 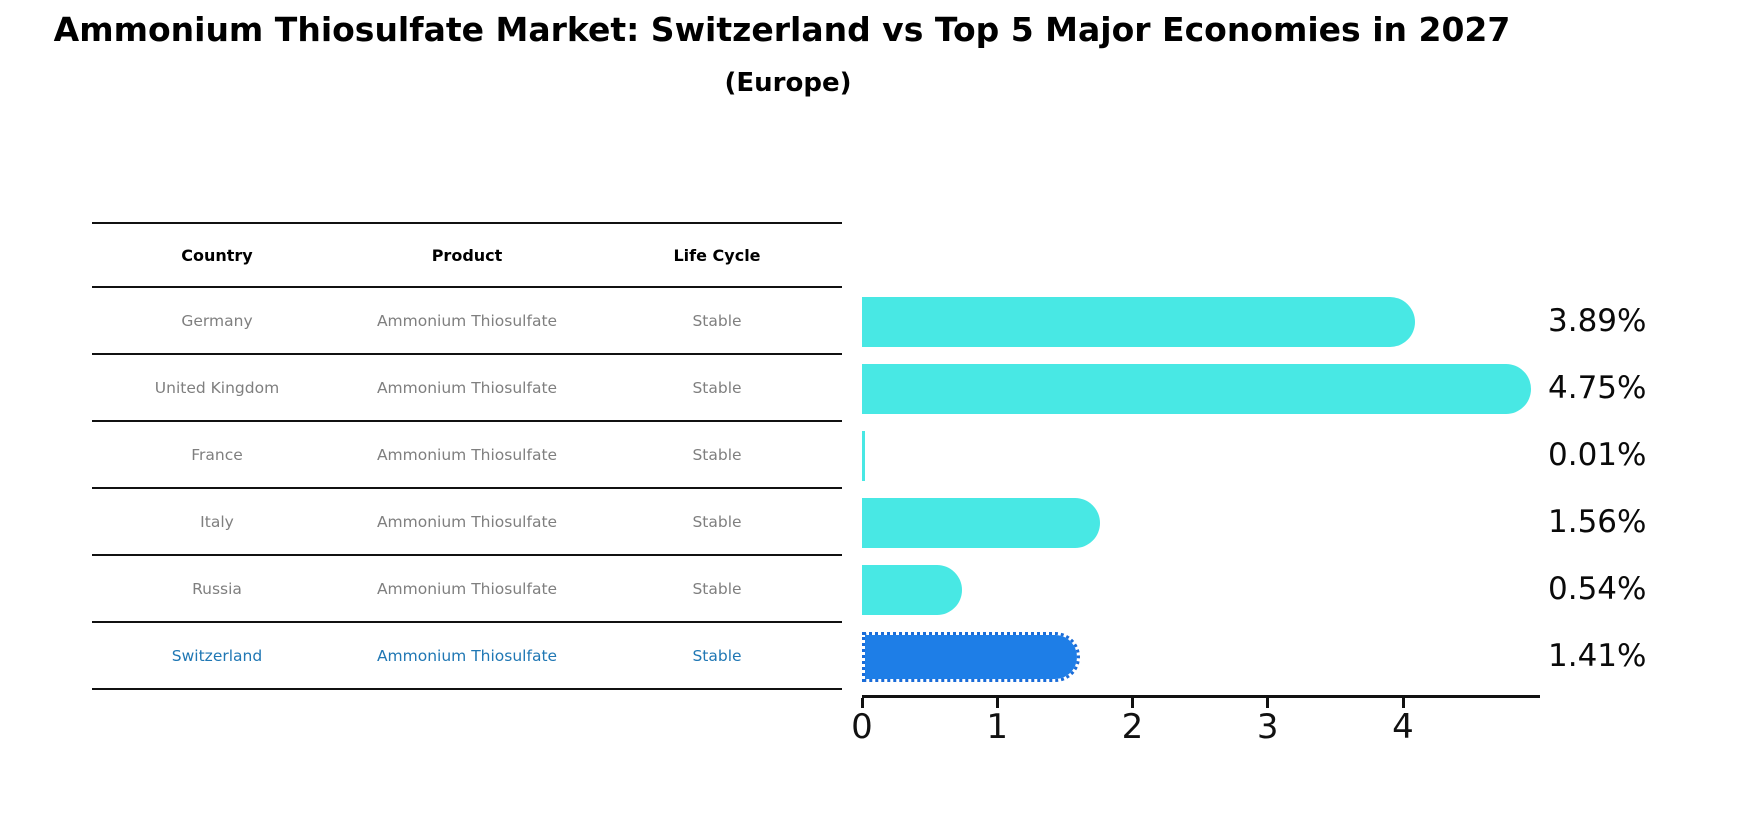 I want to click on value-label: 1.41%, so click(x=1597, y=655).